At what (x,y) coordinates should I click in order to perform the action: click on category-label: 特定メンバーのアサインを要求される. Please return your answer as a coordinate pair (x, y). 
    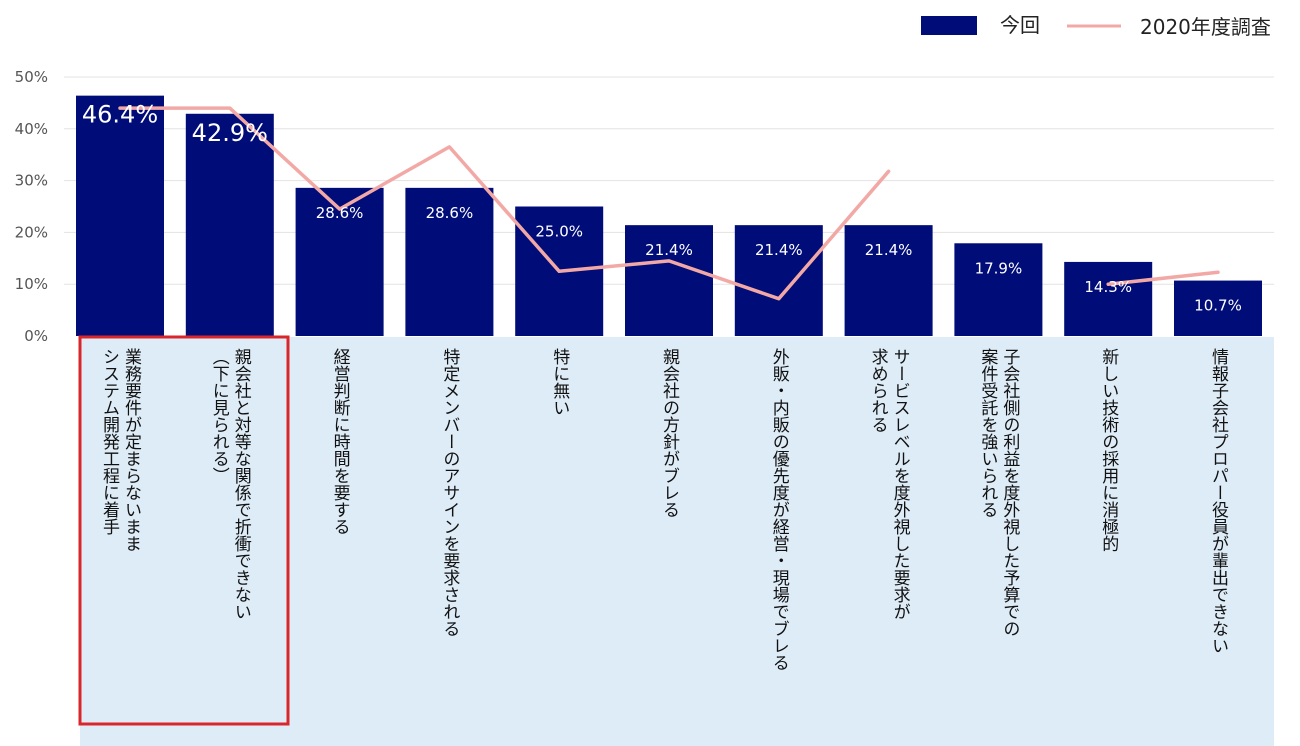
    Looking at the image, I should click on (449, 492).